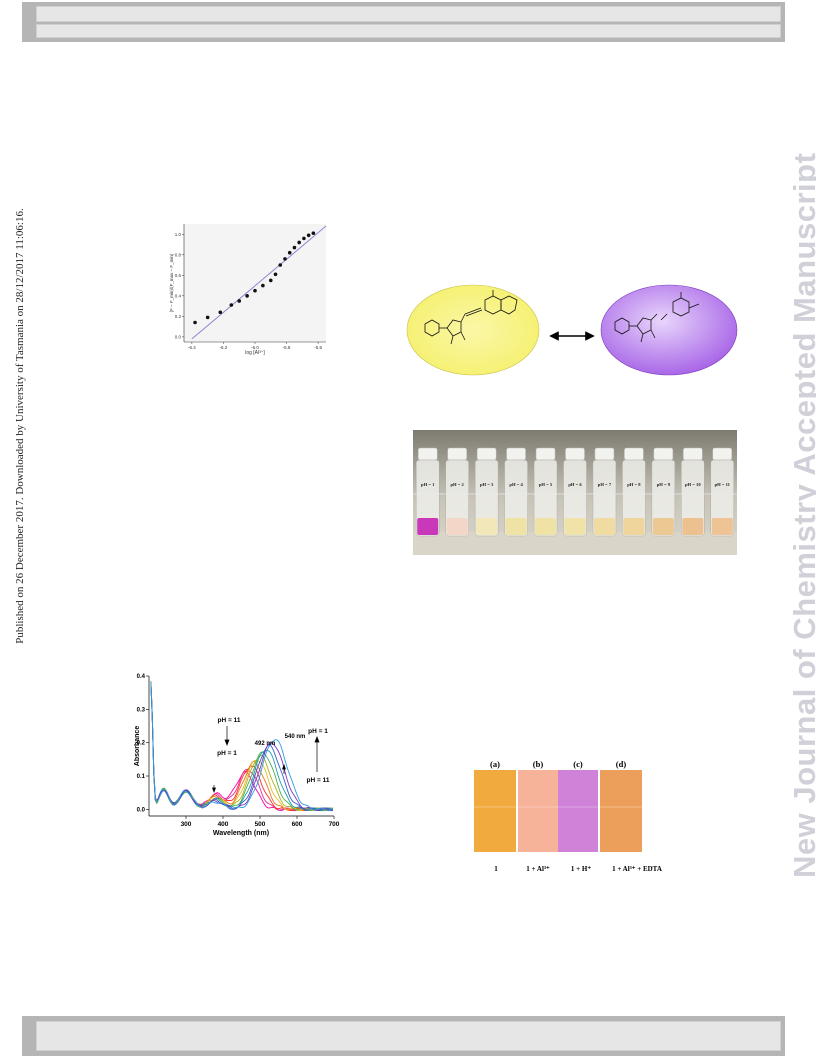 This screenshot has height=1056, width=816. I want to click on annotation-ph11-top: pH = 11, so click(229, 720).